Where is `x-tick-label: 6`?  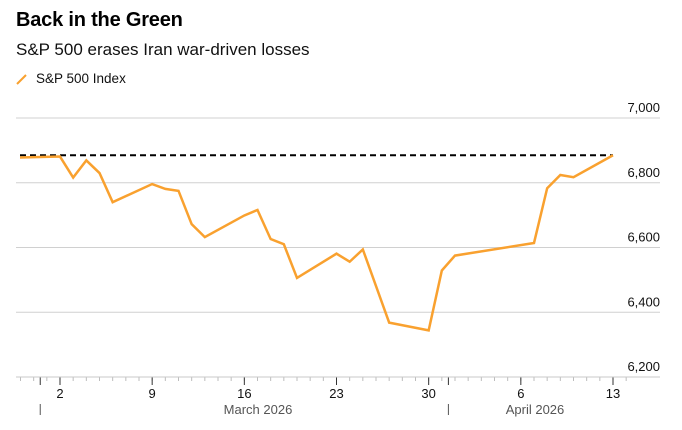
x-tick-label: 6 is located at coordinates (520, 393).